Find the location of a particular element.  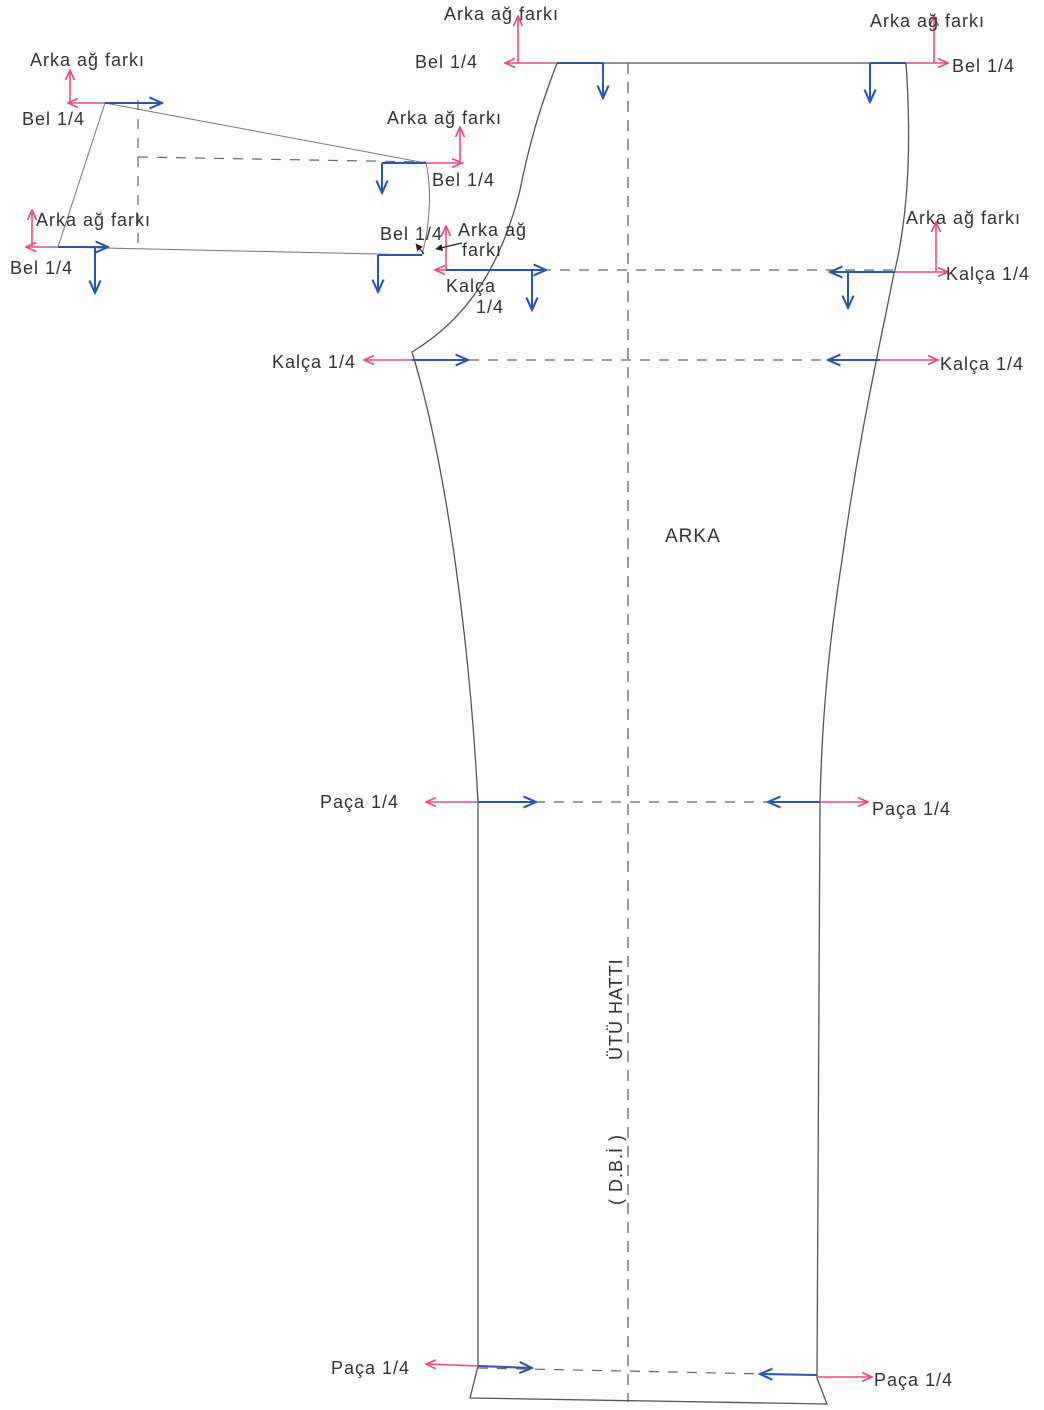

label-back-diff-top-right: Arka ağ farkı is located at coordinates (927, 21).